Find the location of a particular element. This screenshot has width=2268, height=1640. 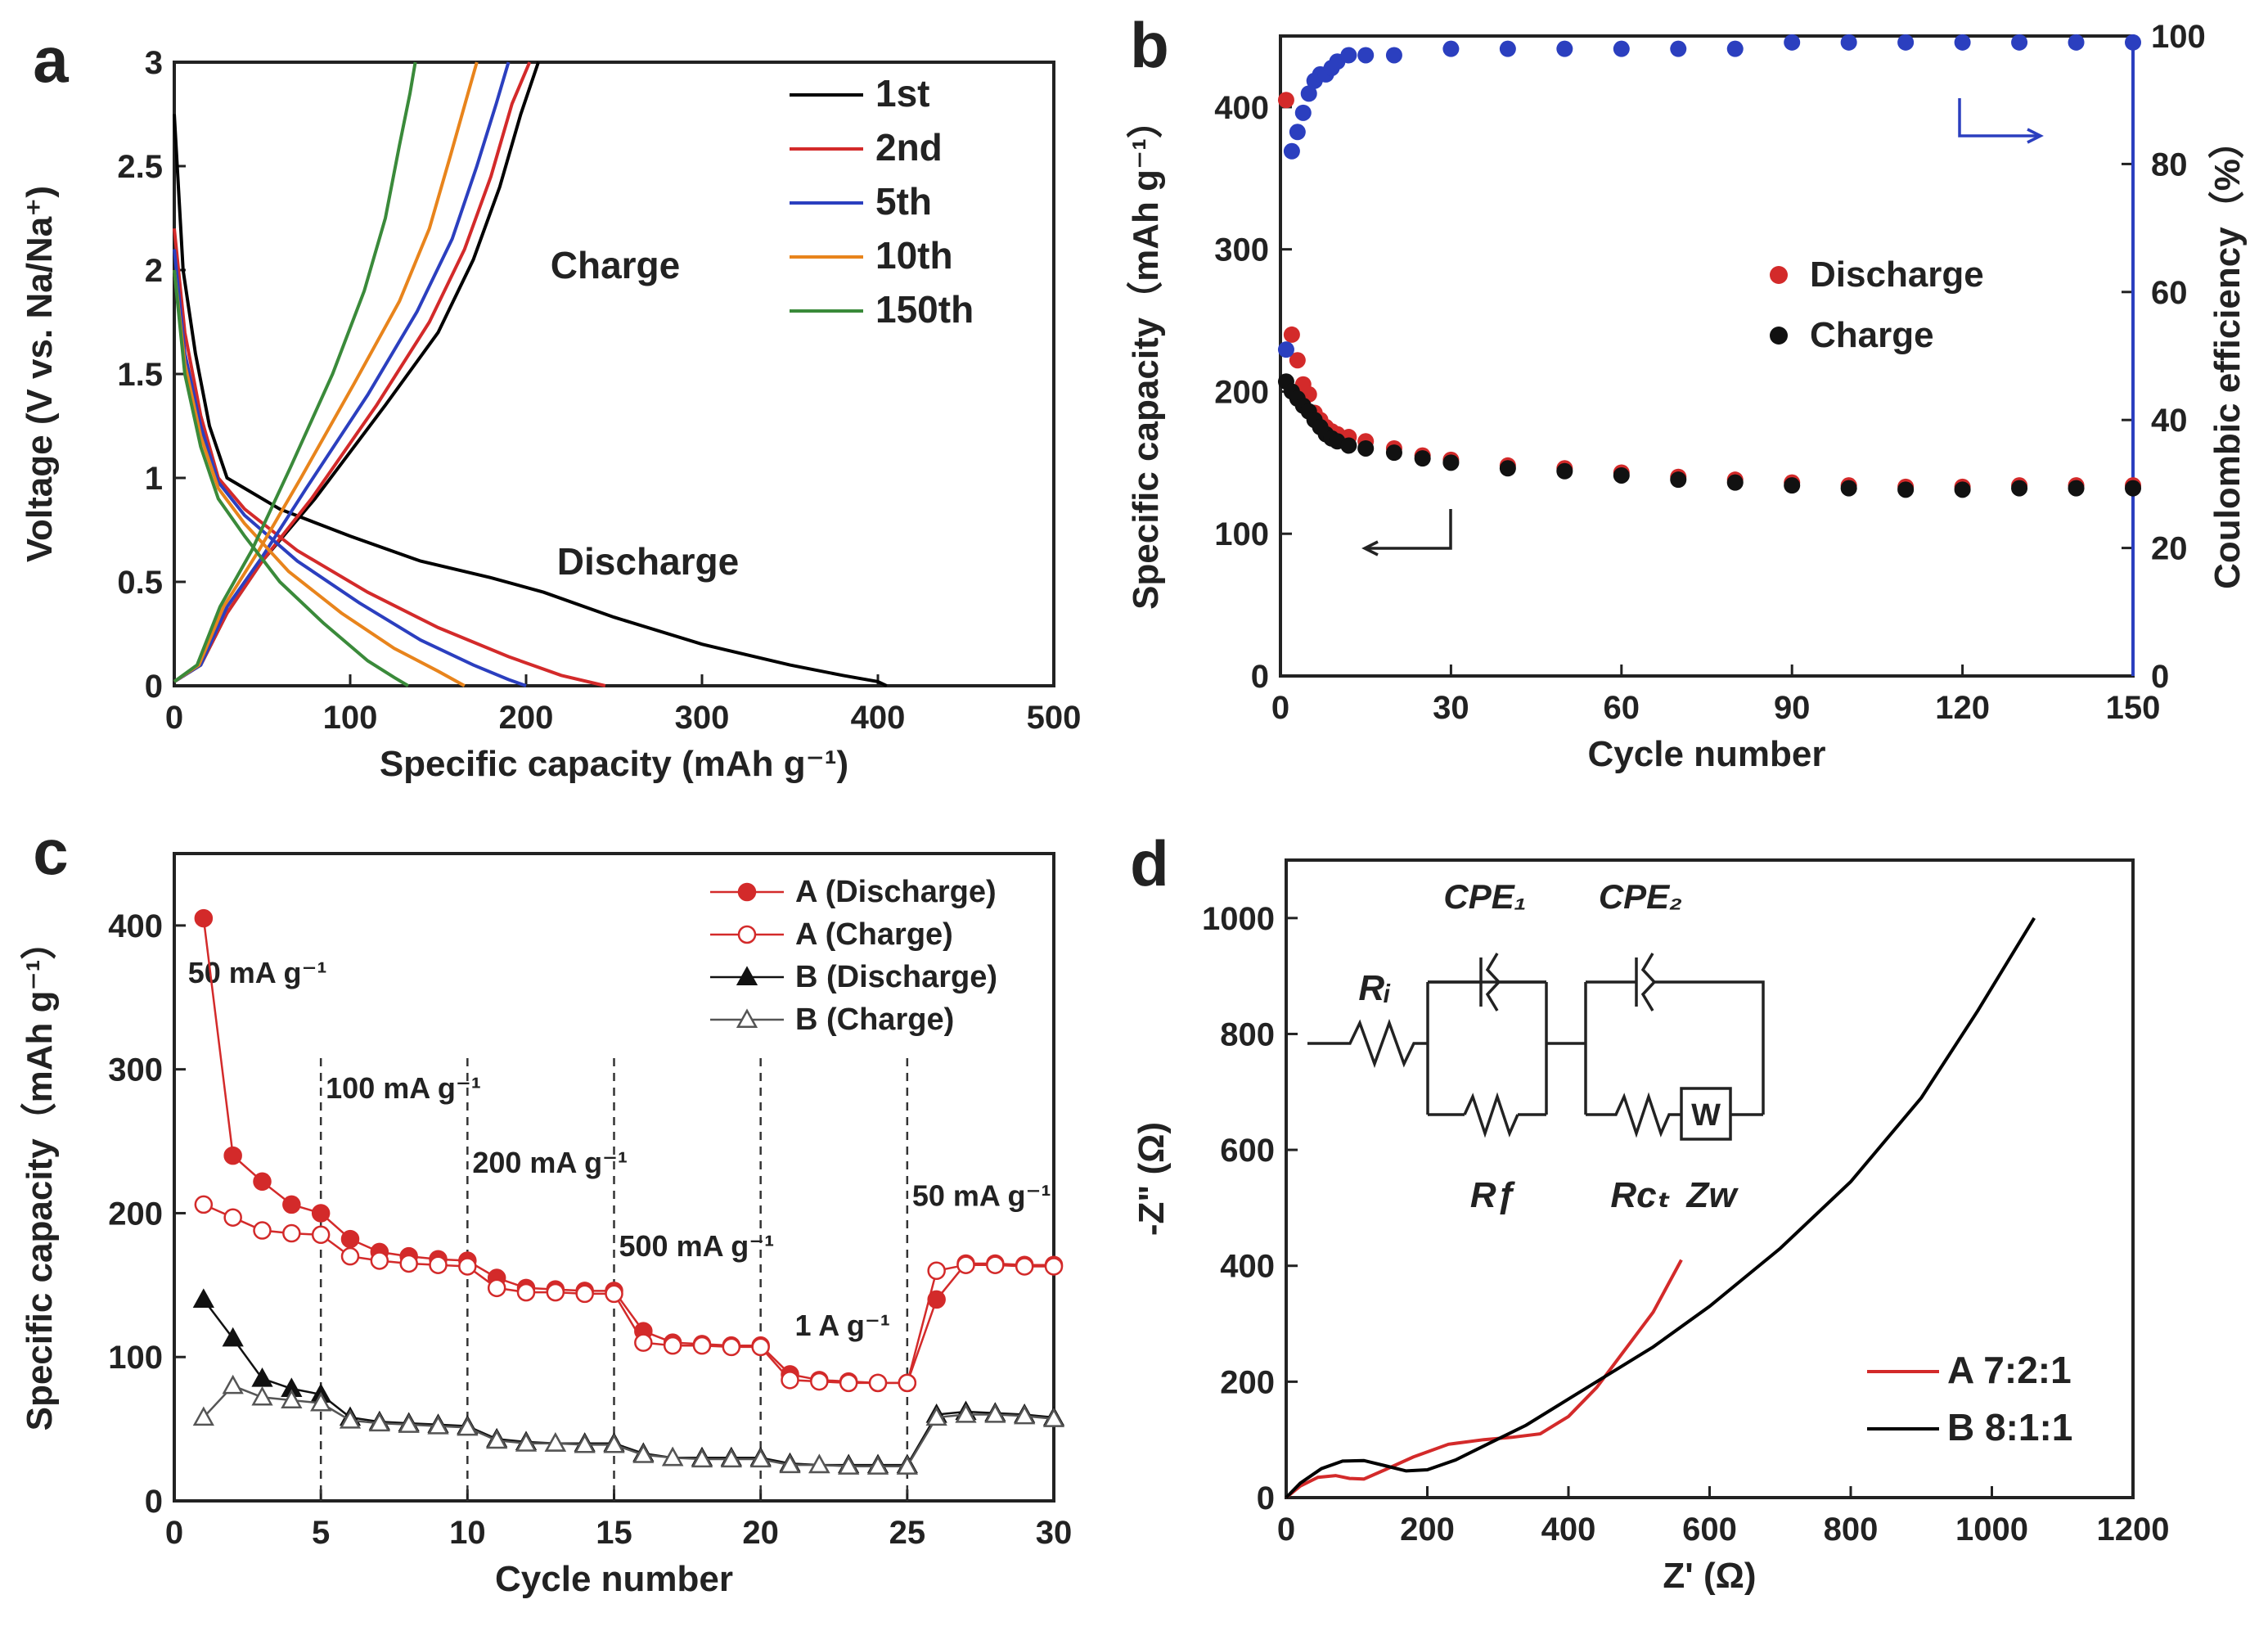

resistor-rf is located at coordinates (1491, 1115).